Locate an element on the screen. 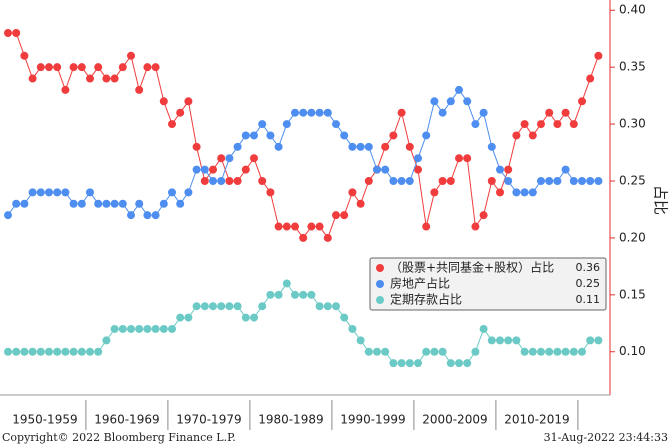 Image resolution: width=670 pixels, height=445 pixels. x-tick-label: 1980-1989 is located at coordinates (290, 420).